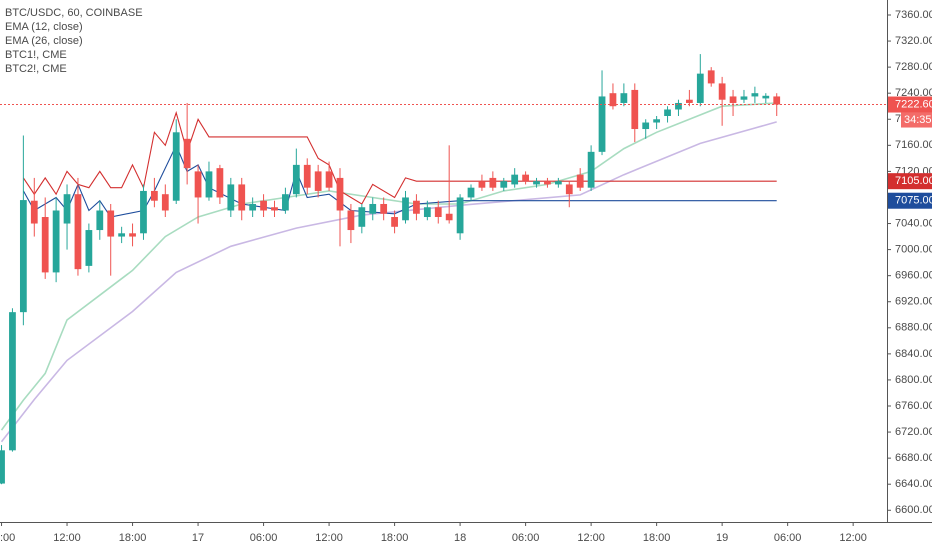 This screenshot has width=932, height=555. Describe the element at coordinates (913, 302) in the screenshot. I see `y-tick-label: 6920.00` at that location.